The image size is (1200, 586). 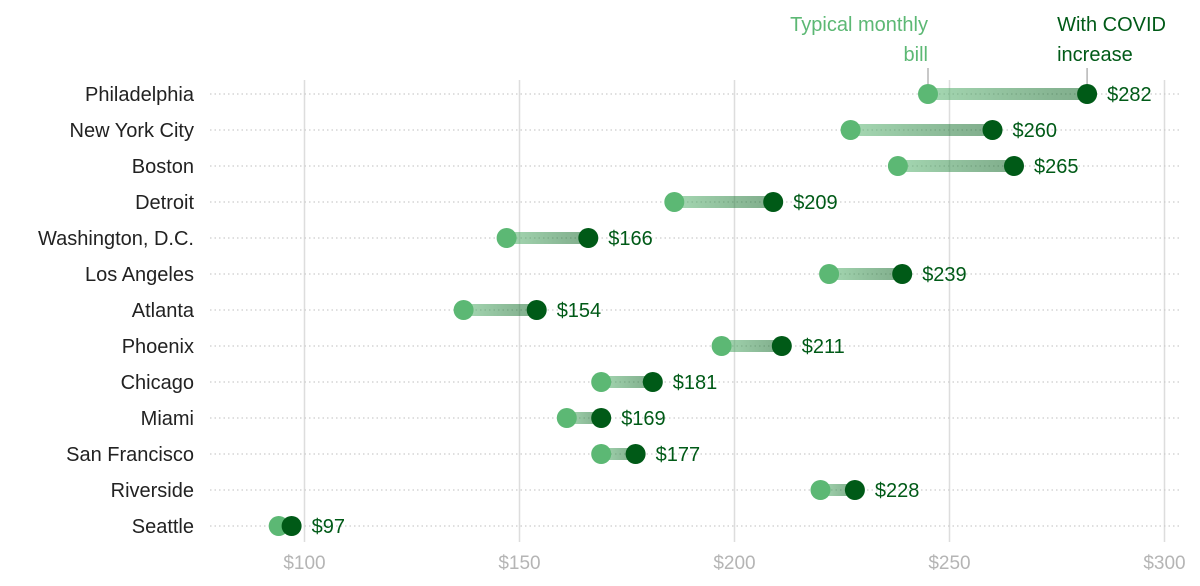 I want to click on chart-row: Riverside $228, so click(x=645, y=491).